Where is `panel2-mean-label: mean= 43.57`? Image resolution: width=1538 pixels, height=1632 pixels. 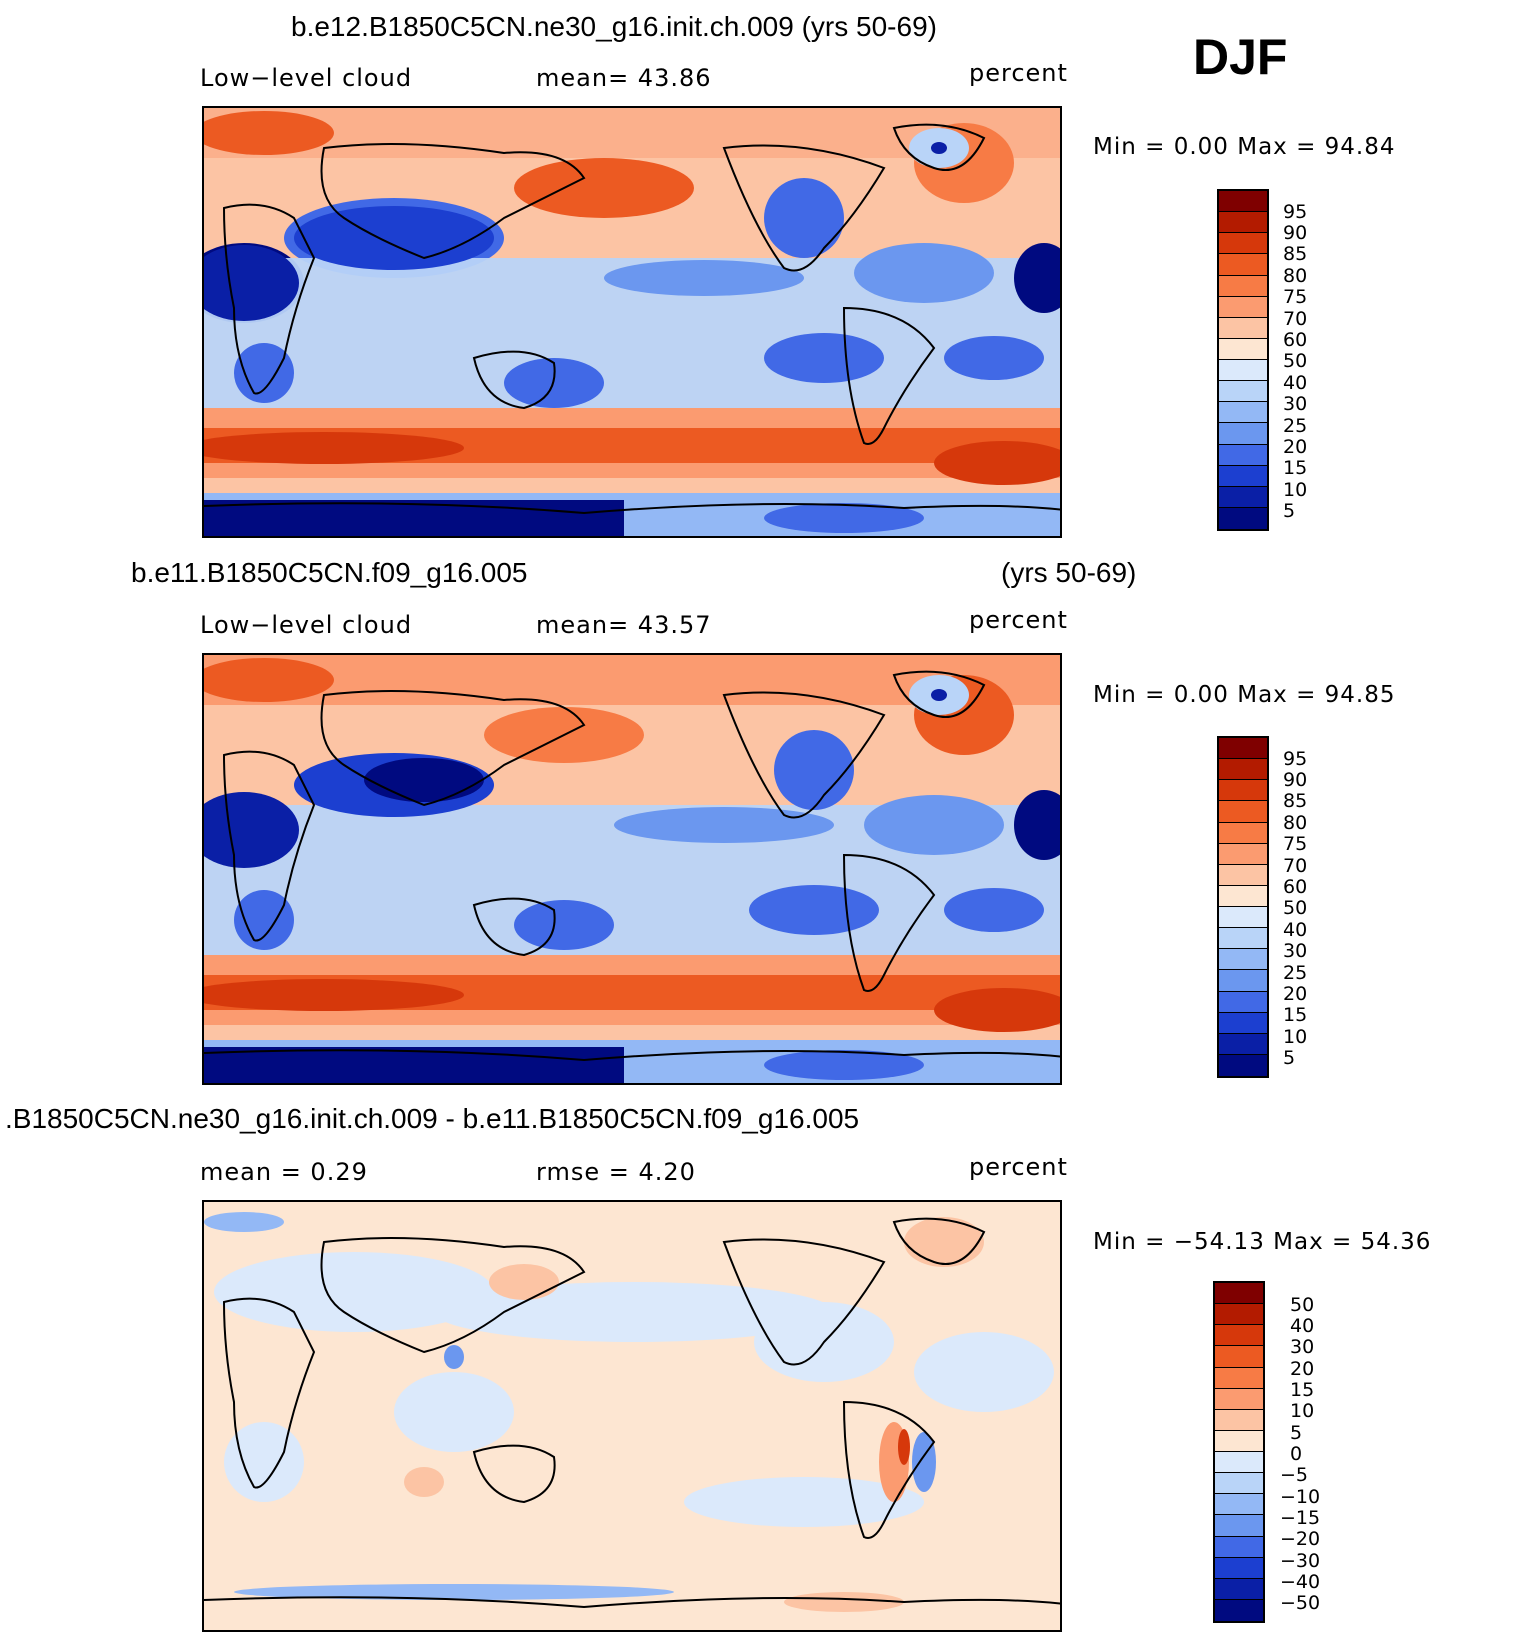 panel2-mean-label: mean= 43.57 is located at coordinates (624, 625).